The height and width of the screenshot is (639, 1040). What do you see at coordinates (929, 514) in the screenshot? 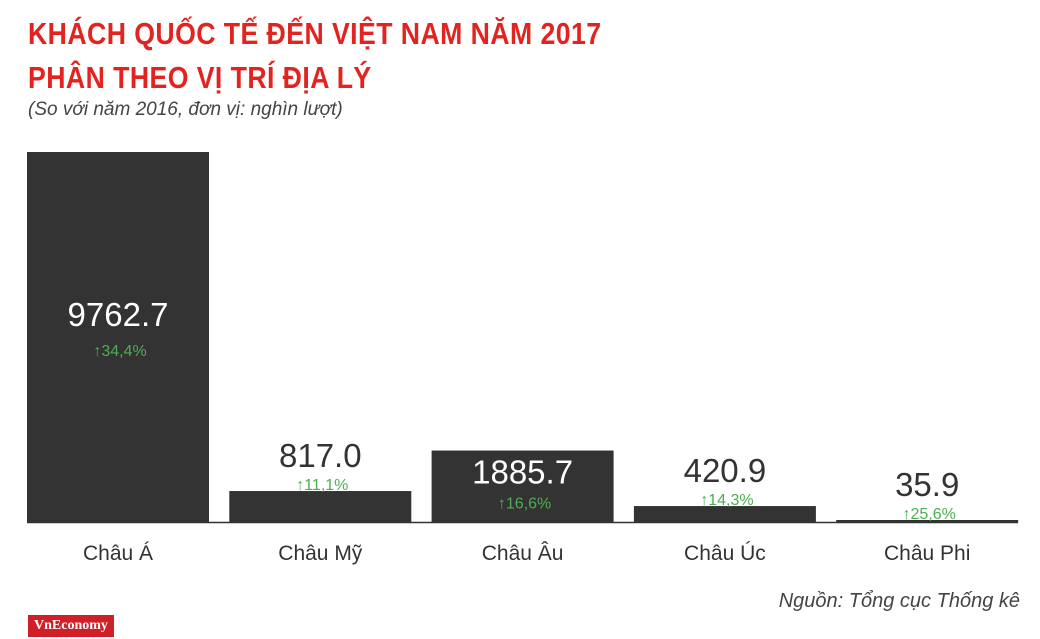
I see `growth-label-4: ↑25,6%` at bounding box center [929, 514].